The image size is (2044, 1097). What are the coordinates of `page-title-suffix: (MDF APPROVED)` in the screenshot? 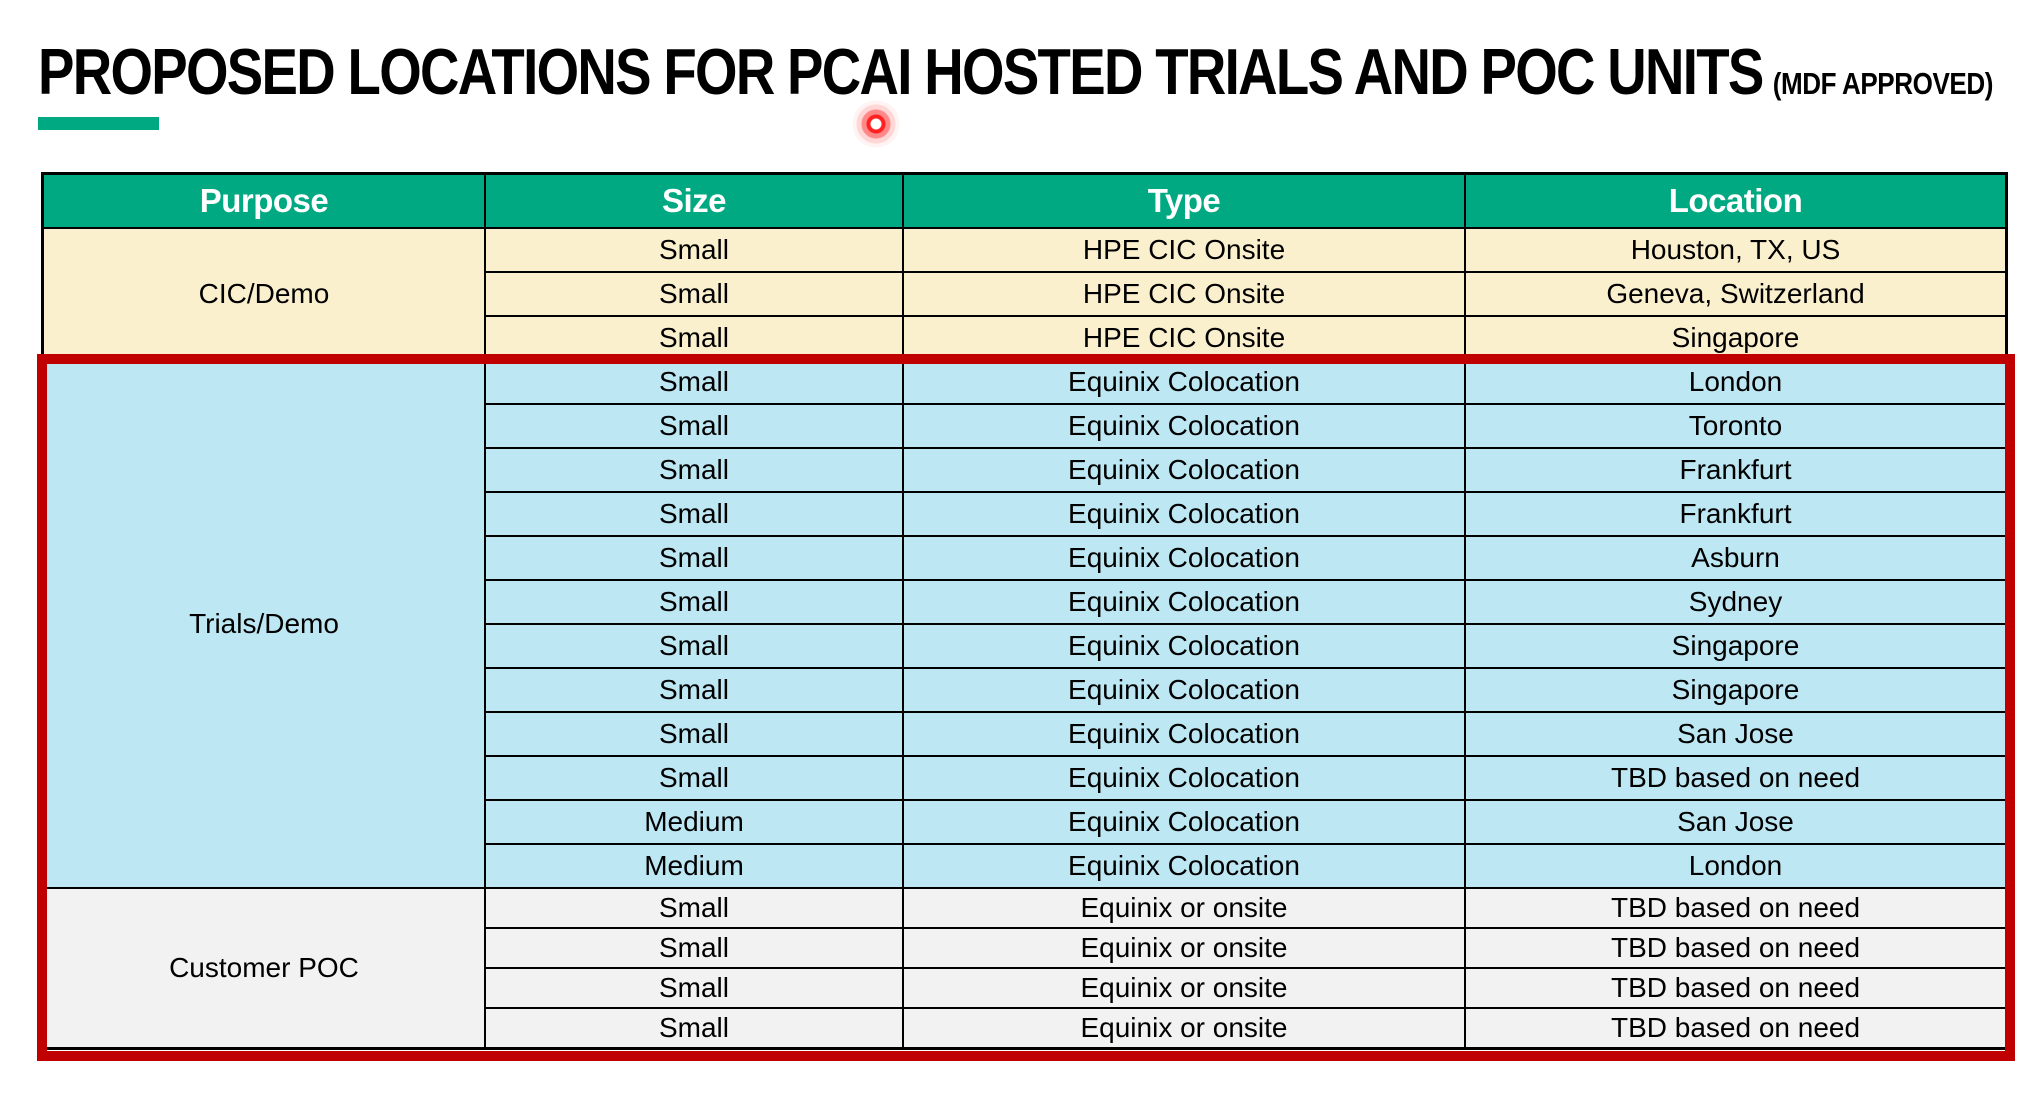 It's located at (1883, 83).